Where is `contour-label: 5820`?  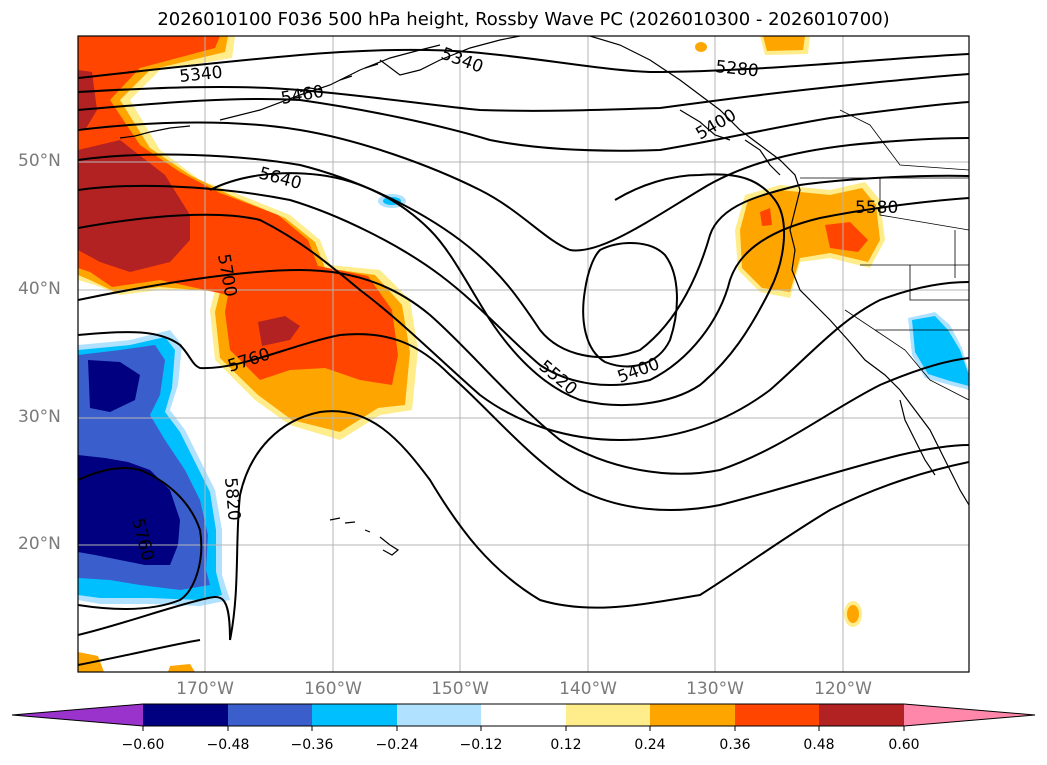 contour-label: 5820 is located at coordinates (232, 499).